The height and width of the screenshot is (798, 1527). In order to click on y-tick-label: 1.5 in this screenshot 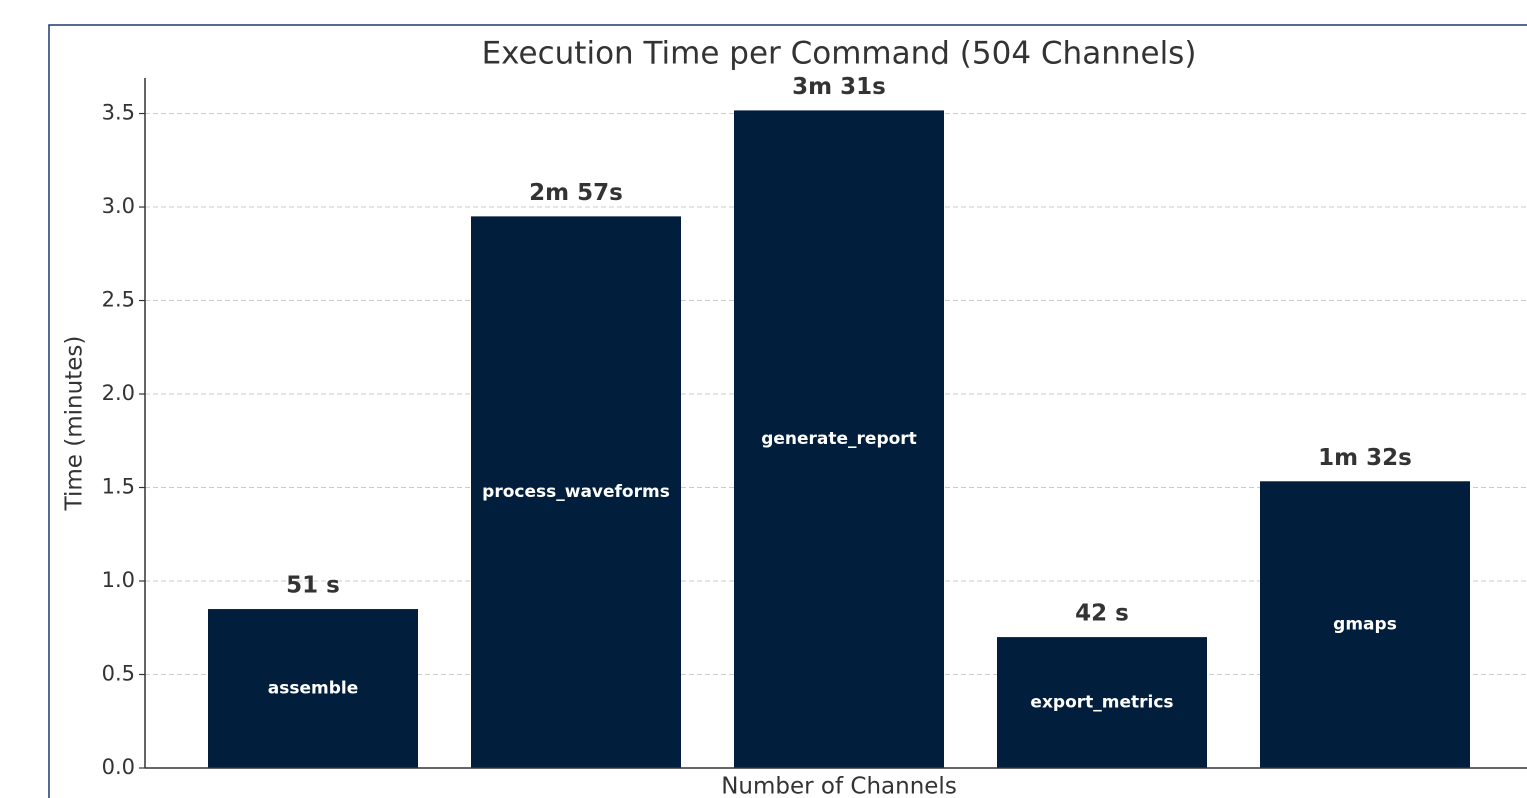, I will do `click(118, 487)`.